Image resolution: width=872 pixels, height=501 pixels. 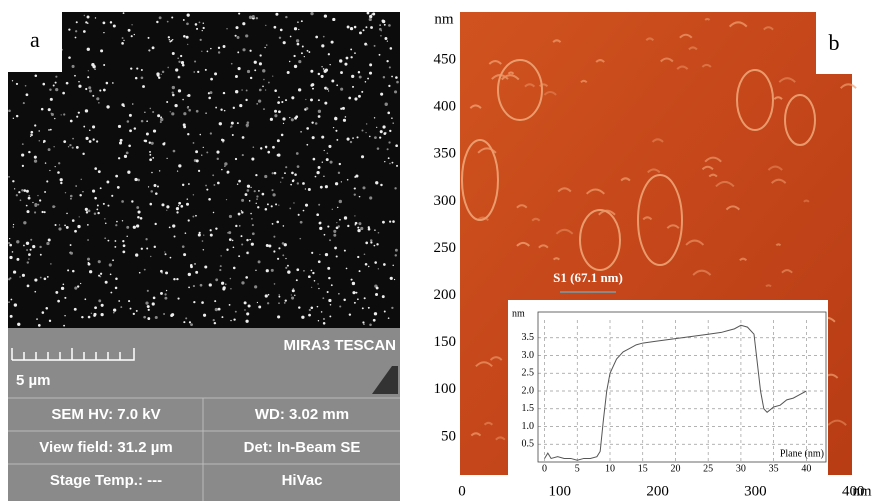 What do you see at coordinates (708, 468) in the screenshot?
I see `x-tick-label: 25` at bounding box center [708, 468].